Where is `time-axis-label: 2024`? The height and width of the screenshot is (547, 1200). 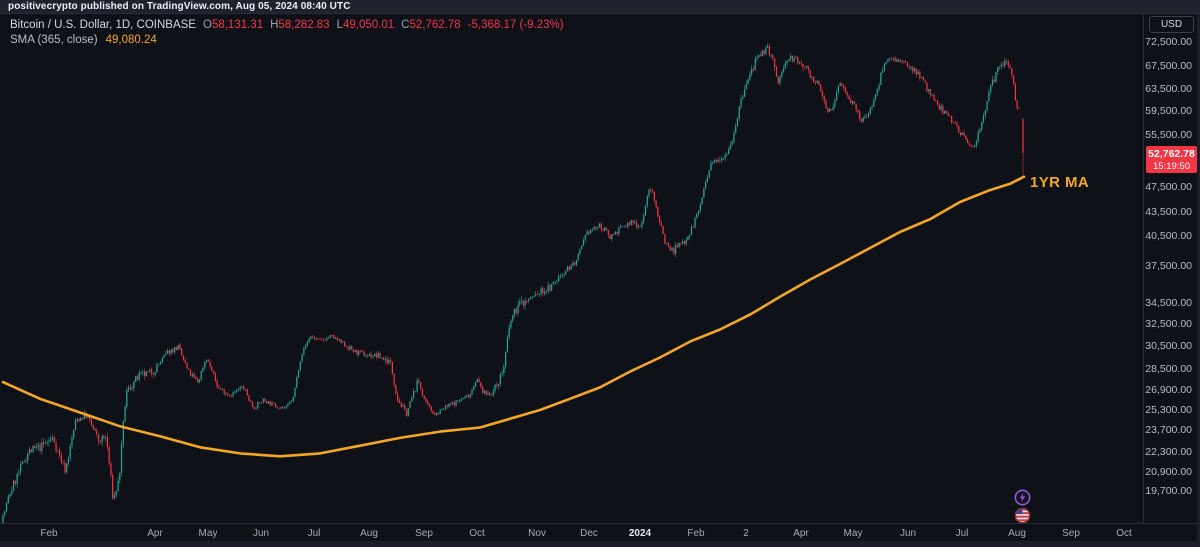
time-axis-label: 2024 is located at coordinates (640, 533).